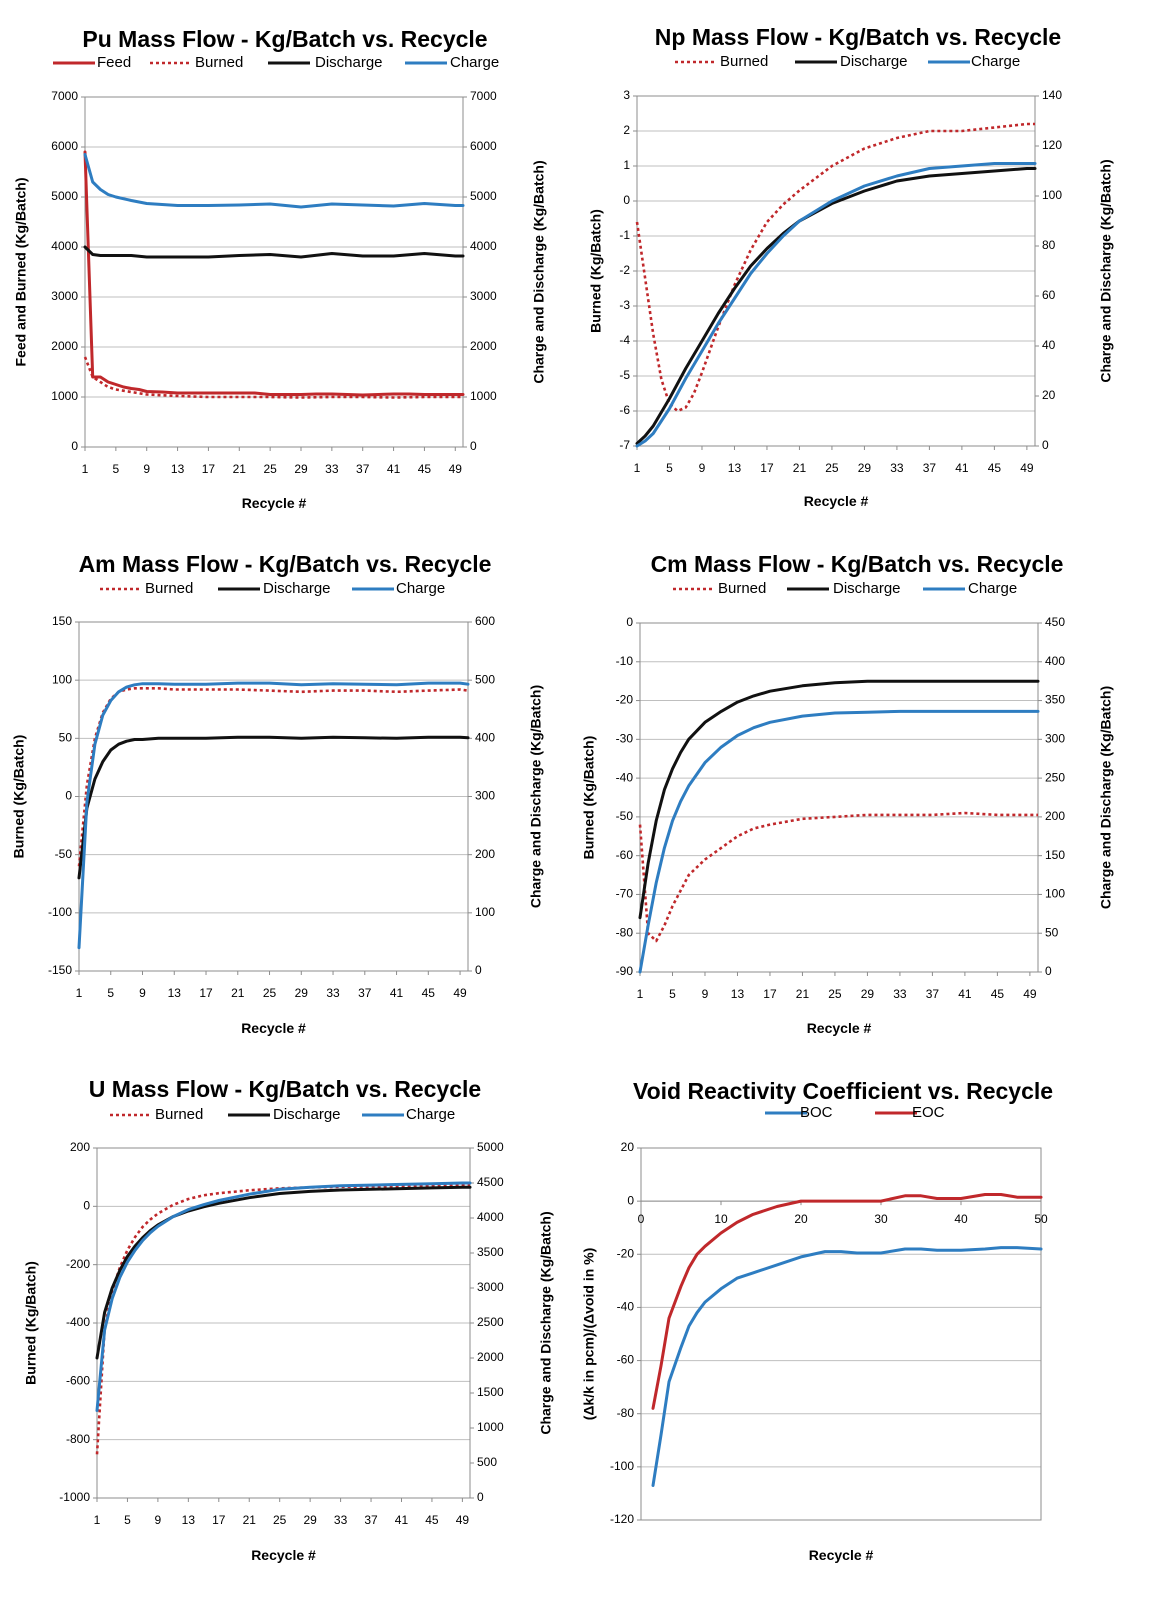 The height and width of the screenshot is (1612, 1151). Describe the element at coordinates (1049, 245) in the screenshot. I see `y-tick-label-right: 80` at that location.